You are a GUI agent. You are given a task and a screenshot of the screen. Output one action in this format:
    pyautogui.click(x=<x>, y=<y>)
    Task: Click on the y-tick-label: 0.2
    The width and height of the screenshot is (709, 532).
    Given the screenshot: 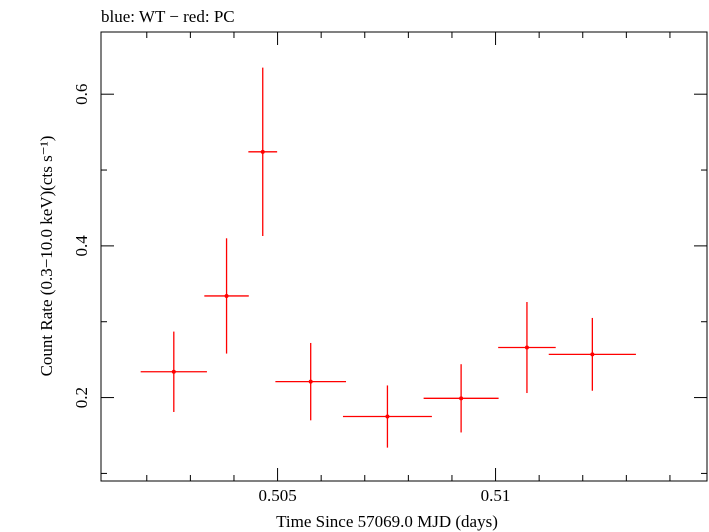 What is the action you would take?
    pyautogui.click(x=81, y=397)
    